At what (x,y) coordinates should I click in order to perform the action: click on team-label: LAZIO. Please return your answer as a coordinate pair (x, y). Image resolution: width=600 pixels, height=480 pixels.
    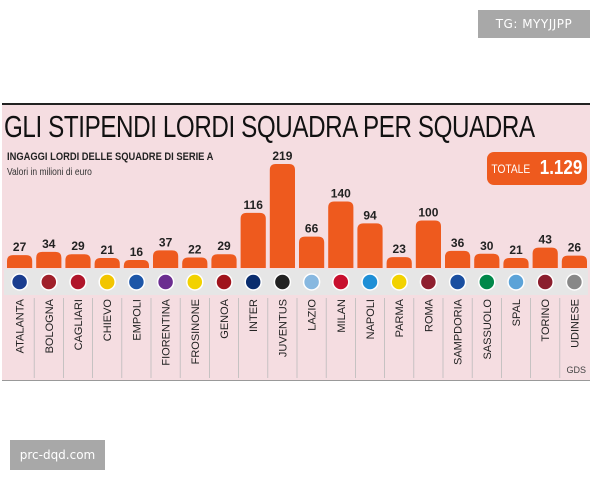
    Looking at the image, I should click on (313, 315).